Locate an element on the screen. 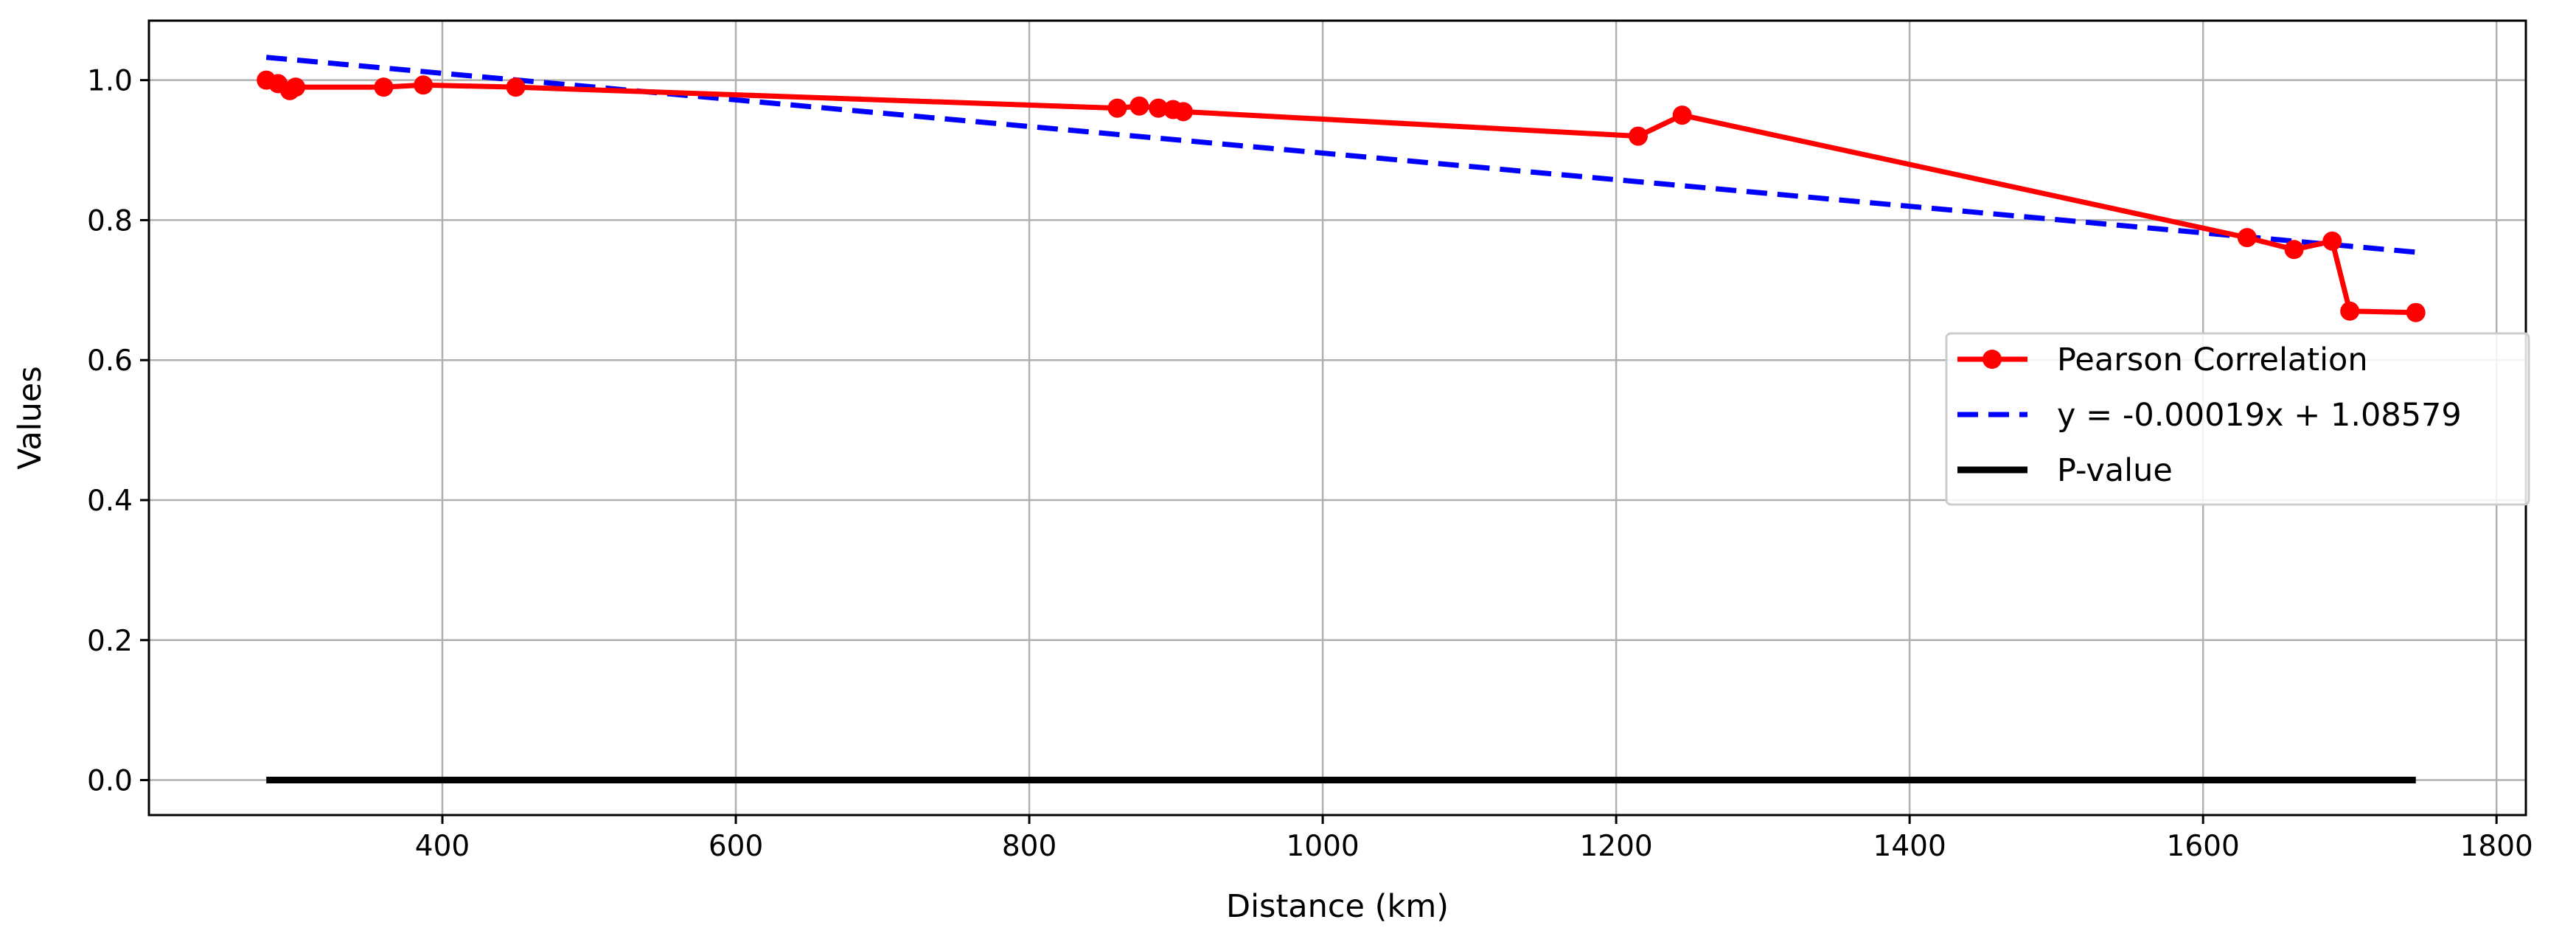  y-tick-label: 0.8 is located at coordinates (110, 221).